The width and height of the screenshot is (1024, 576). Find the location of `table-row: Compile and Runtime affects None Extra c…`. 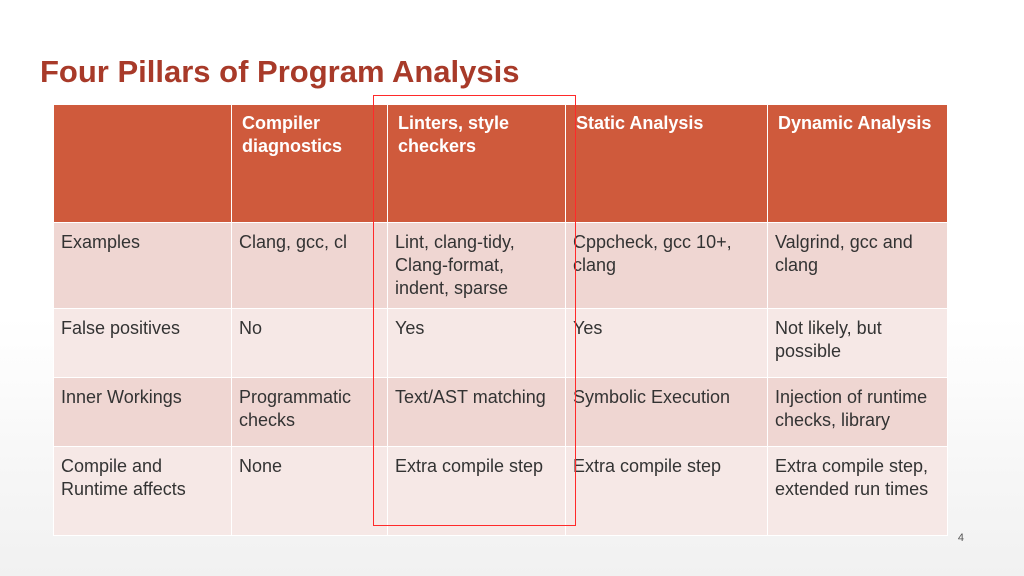

table-row: Compile and Runtime affects None Extra c… is located at coordinates (500, 491).